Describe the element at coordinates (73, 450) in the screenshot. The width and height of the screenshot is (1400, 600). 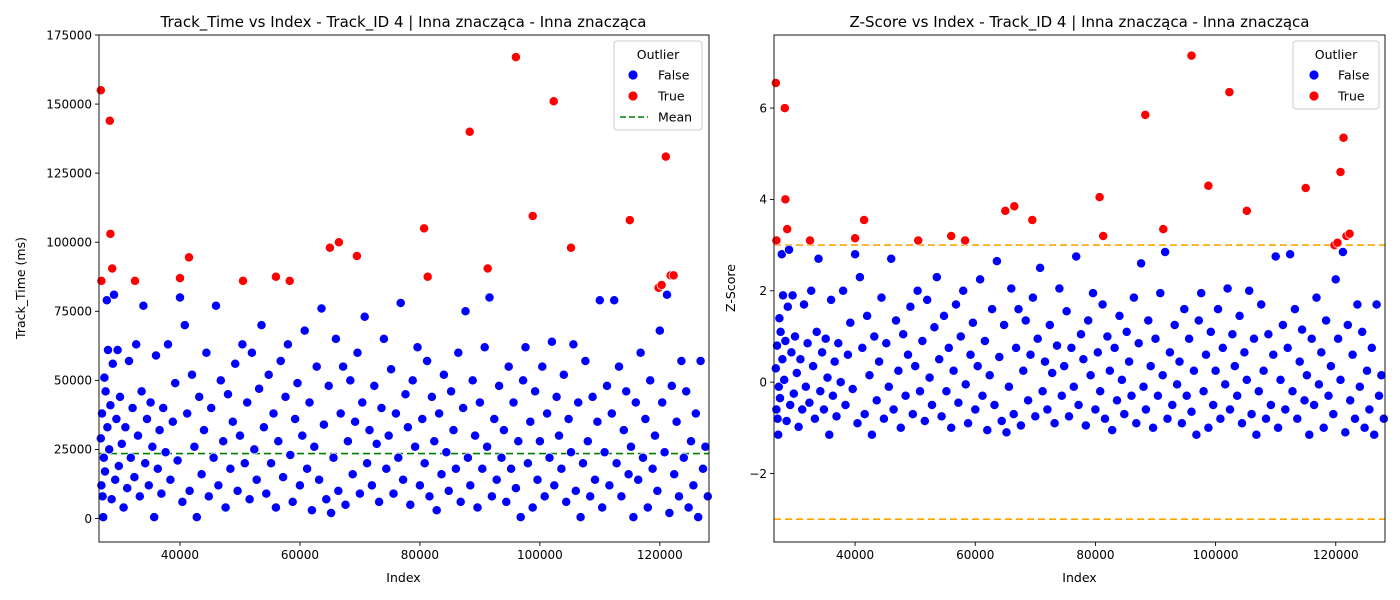
I see `y-tick-label: 25000` at that location.